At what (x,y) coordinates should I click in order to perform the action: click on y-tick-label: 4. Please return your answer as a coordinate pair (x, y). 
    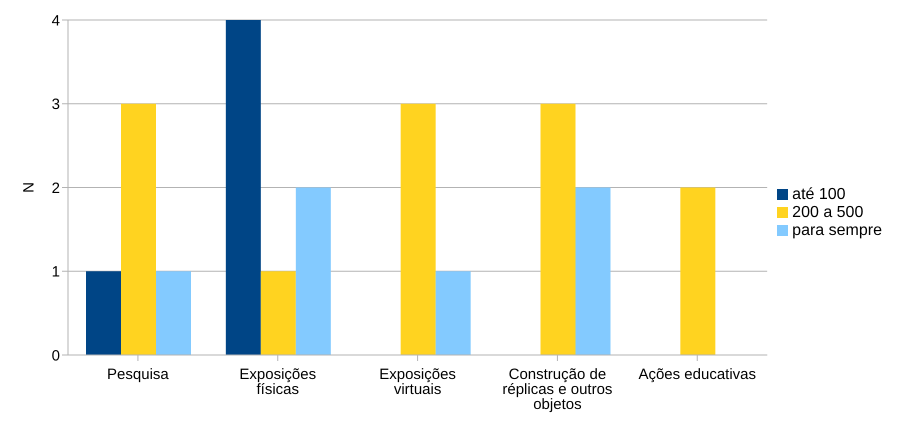
    Looking at the image, I should click on (56, 21).